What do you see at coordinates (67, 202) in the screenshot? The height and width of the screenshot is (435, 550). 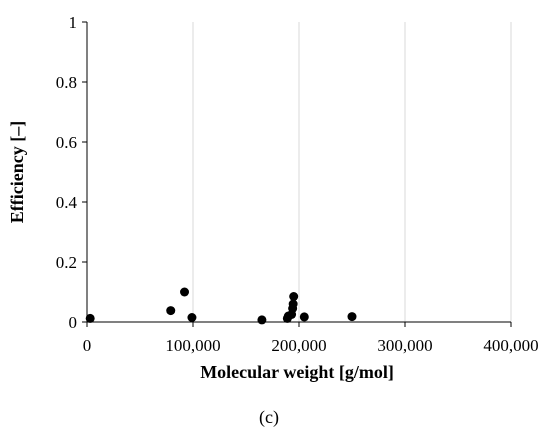 I see `y-tick-label: 0.4` at bounding box center [67, 202].